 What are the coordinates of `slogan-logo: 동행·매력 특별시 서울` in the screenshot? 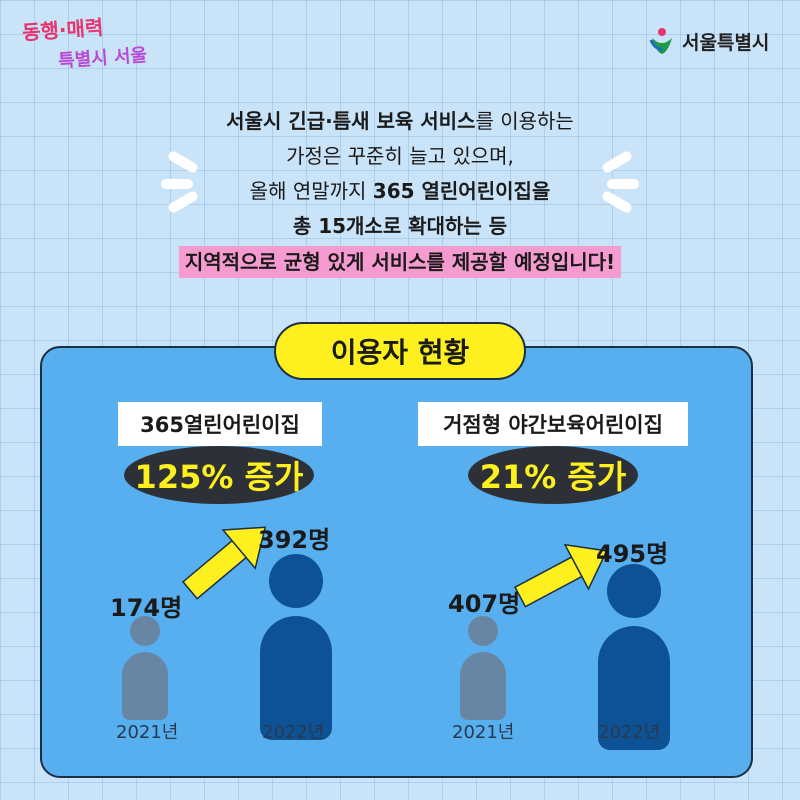 It's located at (96, 44).